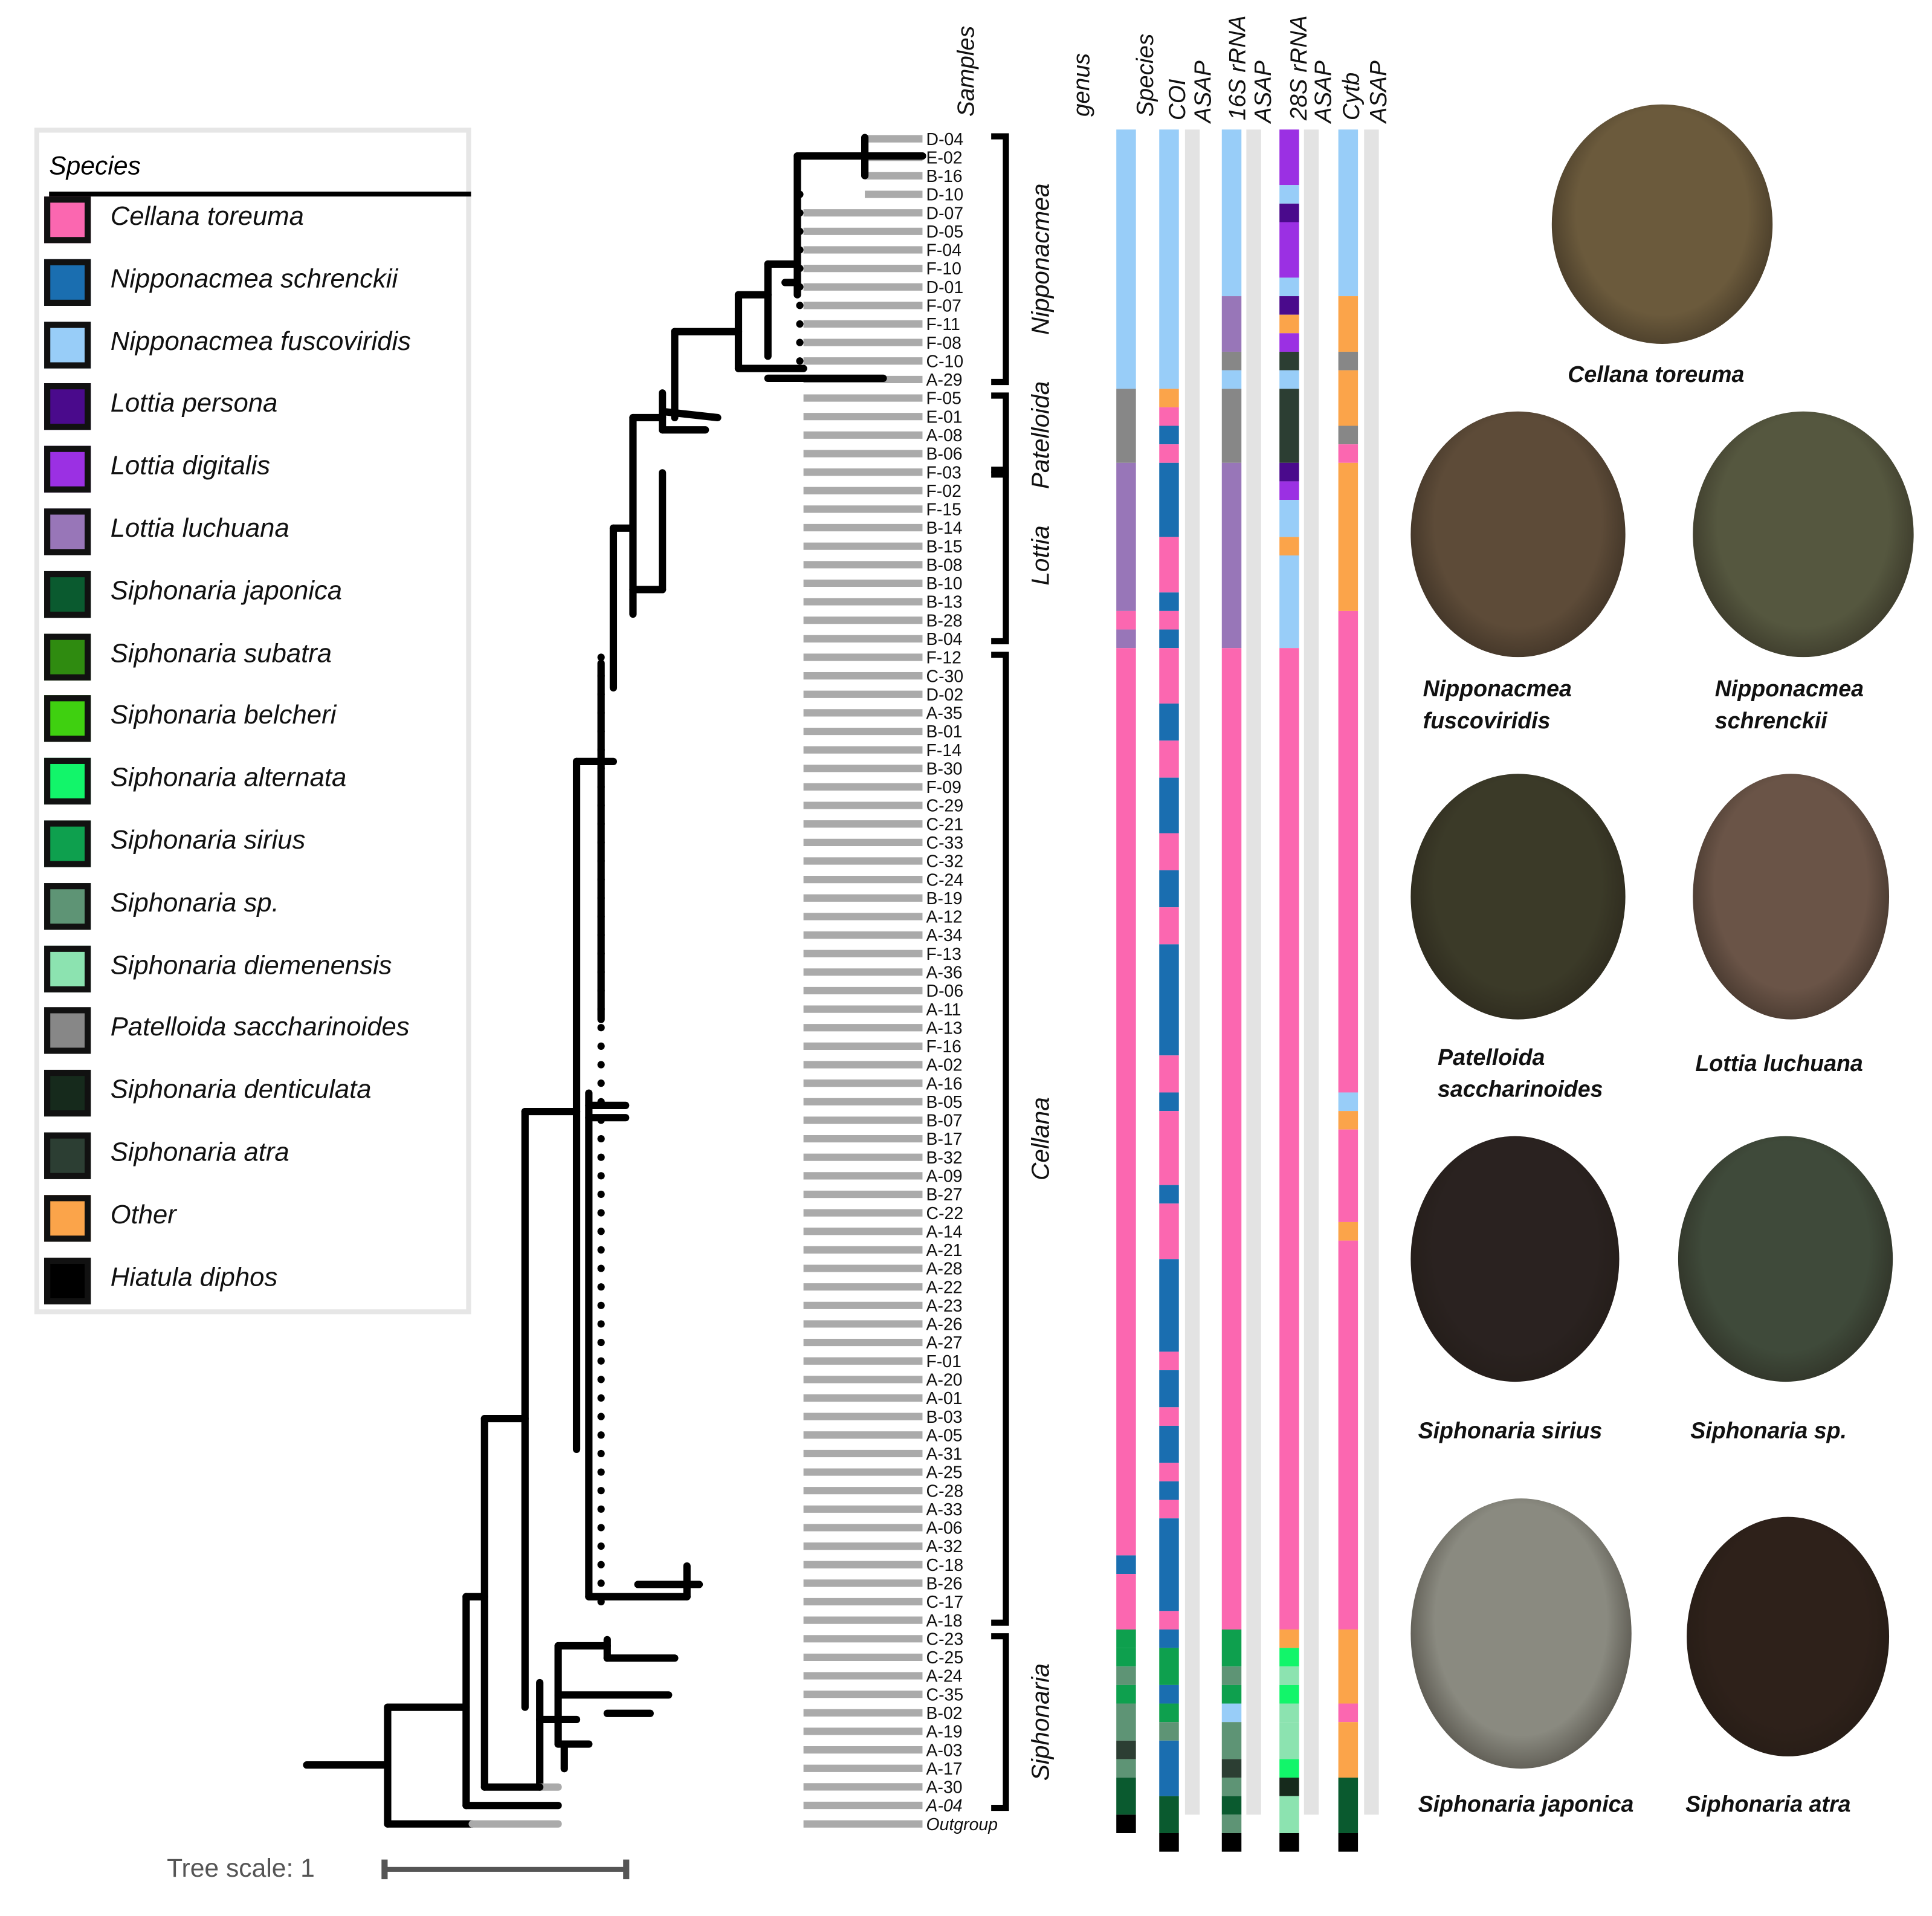 Image resolution: width=1932 pixels, height=1916 pixels. Describe the element at coordinates (944, 714) in the screenshot. I see `sample-label: A-35` at that location.